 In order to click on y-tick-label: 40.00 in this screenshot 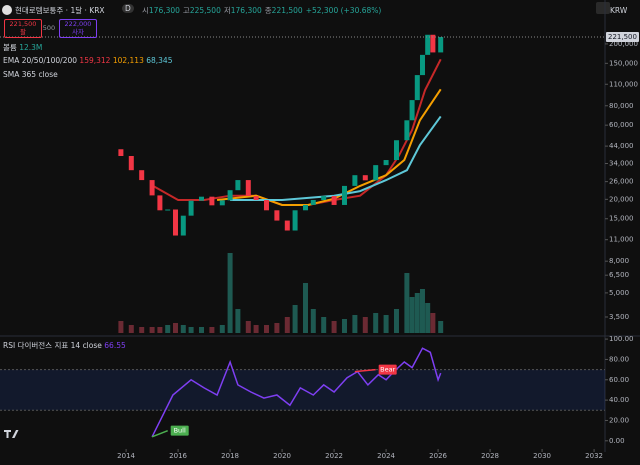, I will do `click(619, 400)`.